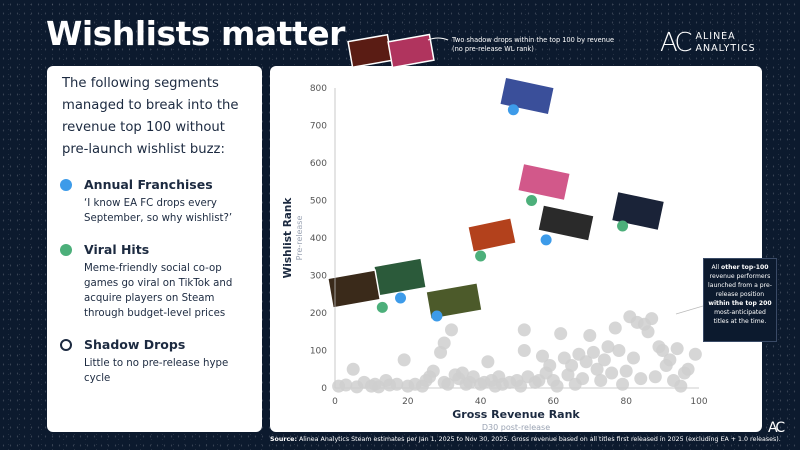  Describe the element at coordinates (725, 42) in the screenshot. I see `logo-name: ALINEA ANALYTICS` at that location.